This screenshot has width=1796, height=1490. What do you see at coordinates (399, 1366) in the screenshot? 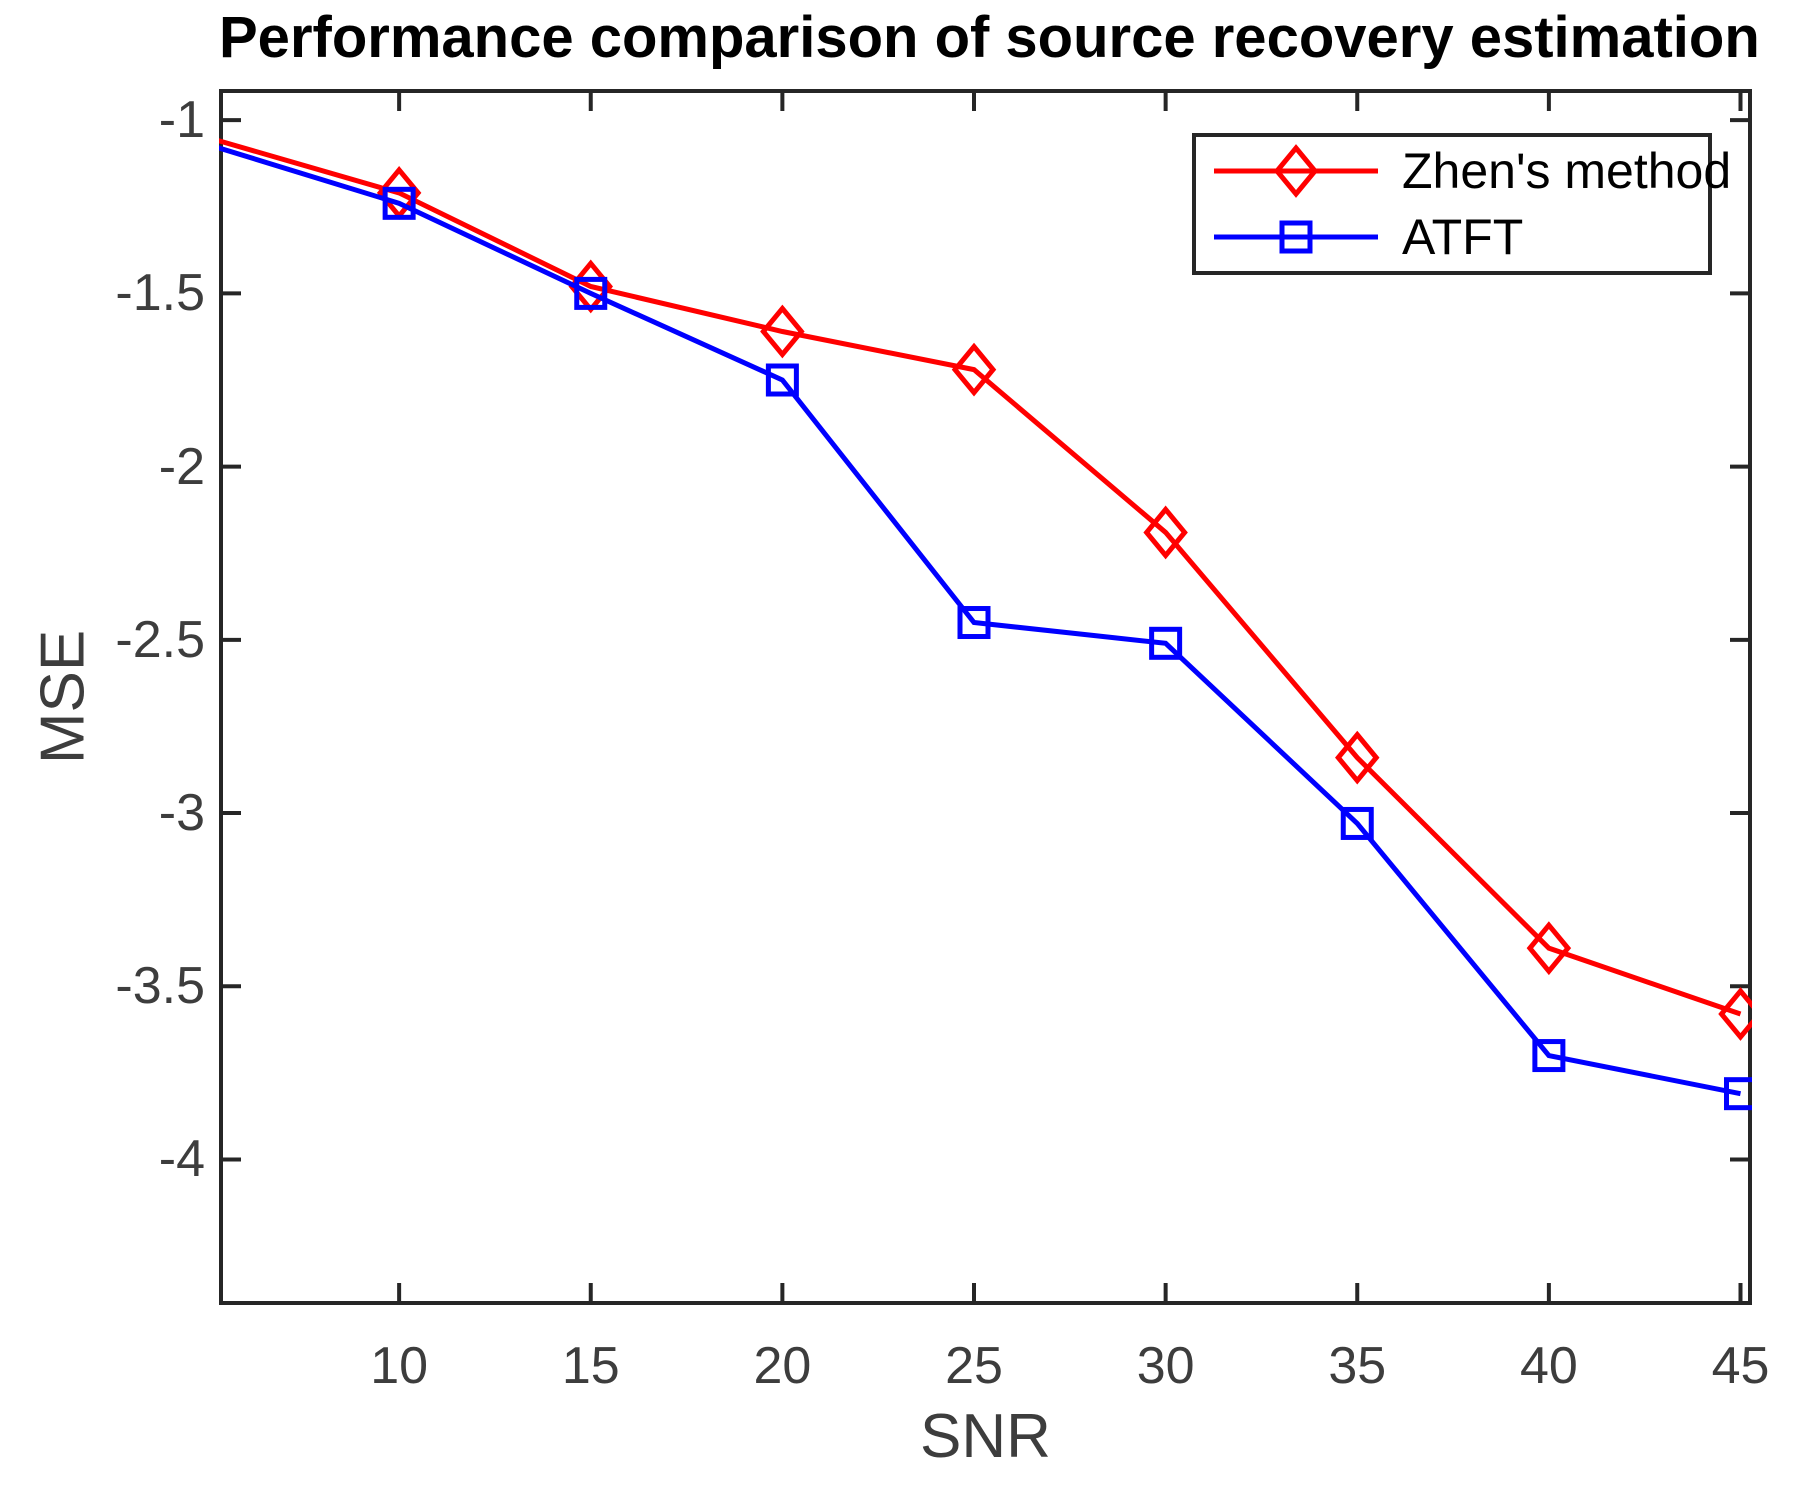
I see `x-tick-label-10: 10` at bounding box center [399, 1366].